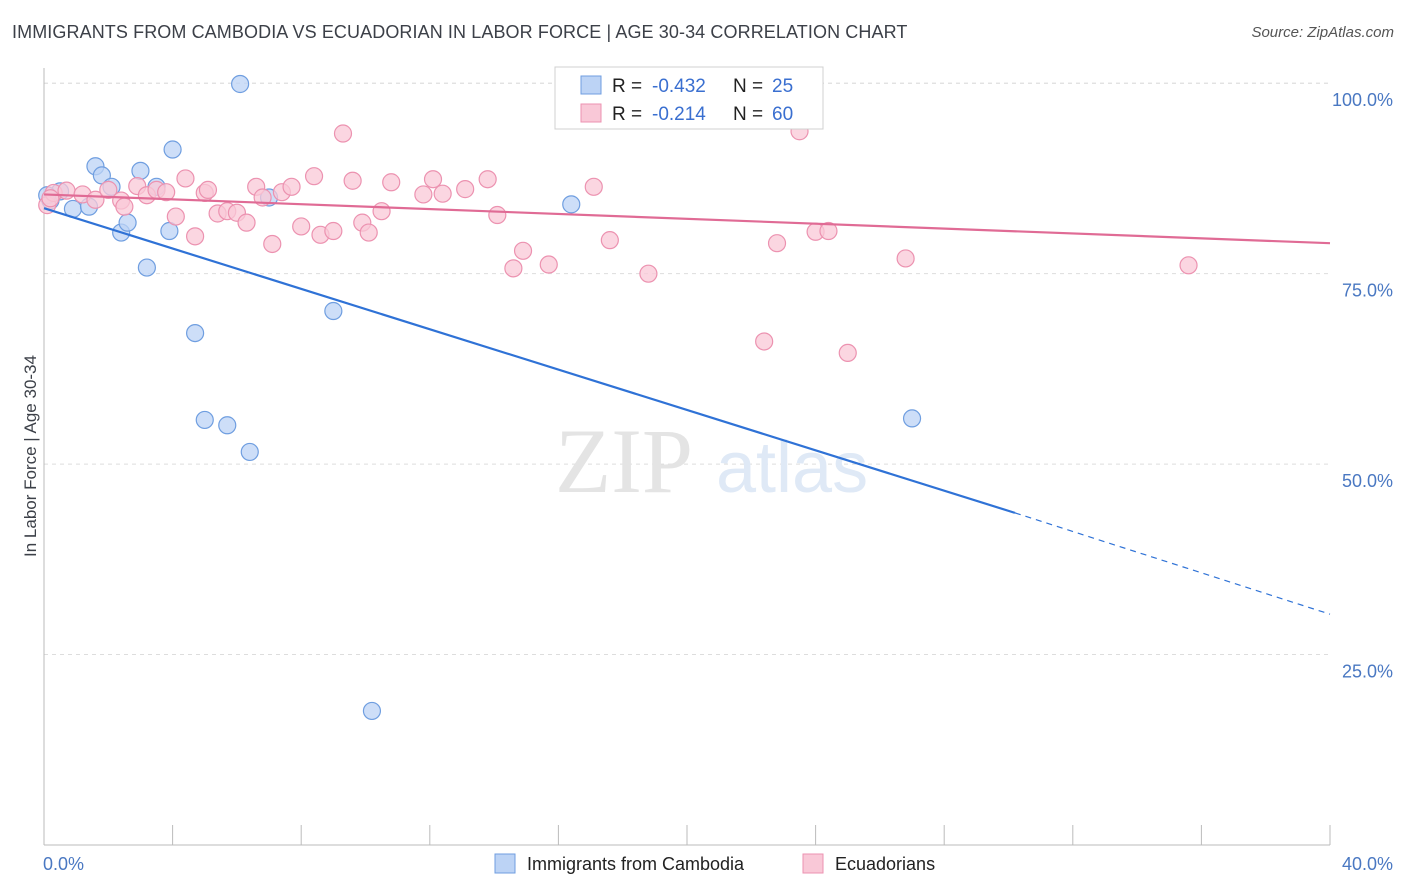  What do you see at coordinates (679, 86) in the screenshot?
I see `legend-r-value-cambodia: -0.432` at bounding box center [679, 86].